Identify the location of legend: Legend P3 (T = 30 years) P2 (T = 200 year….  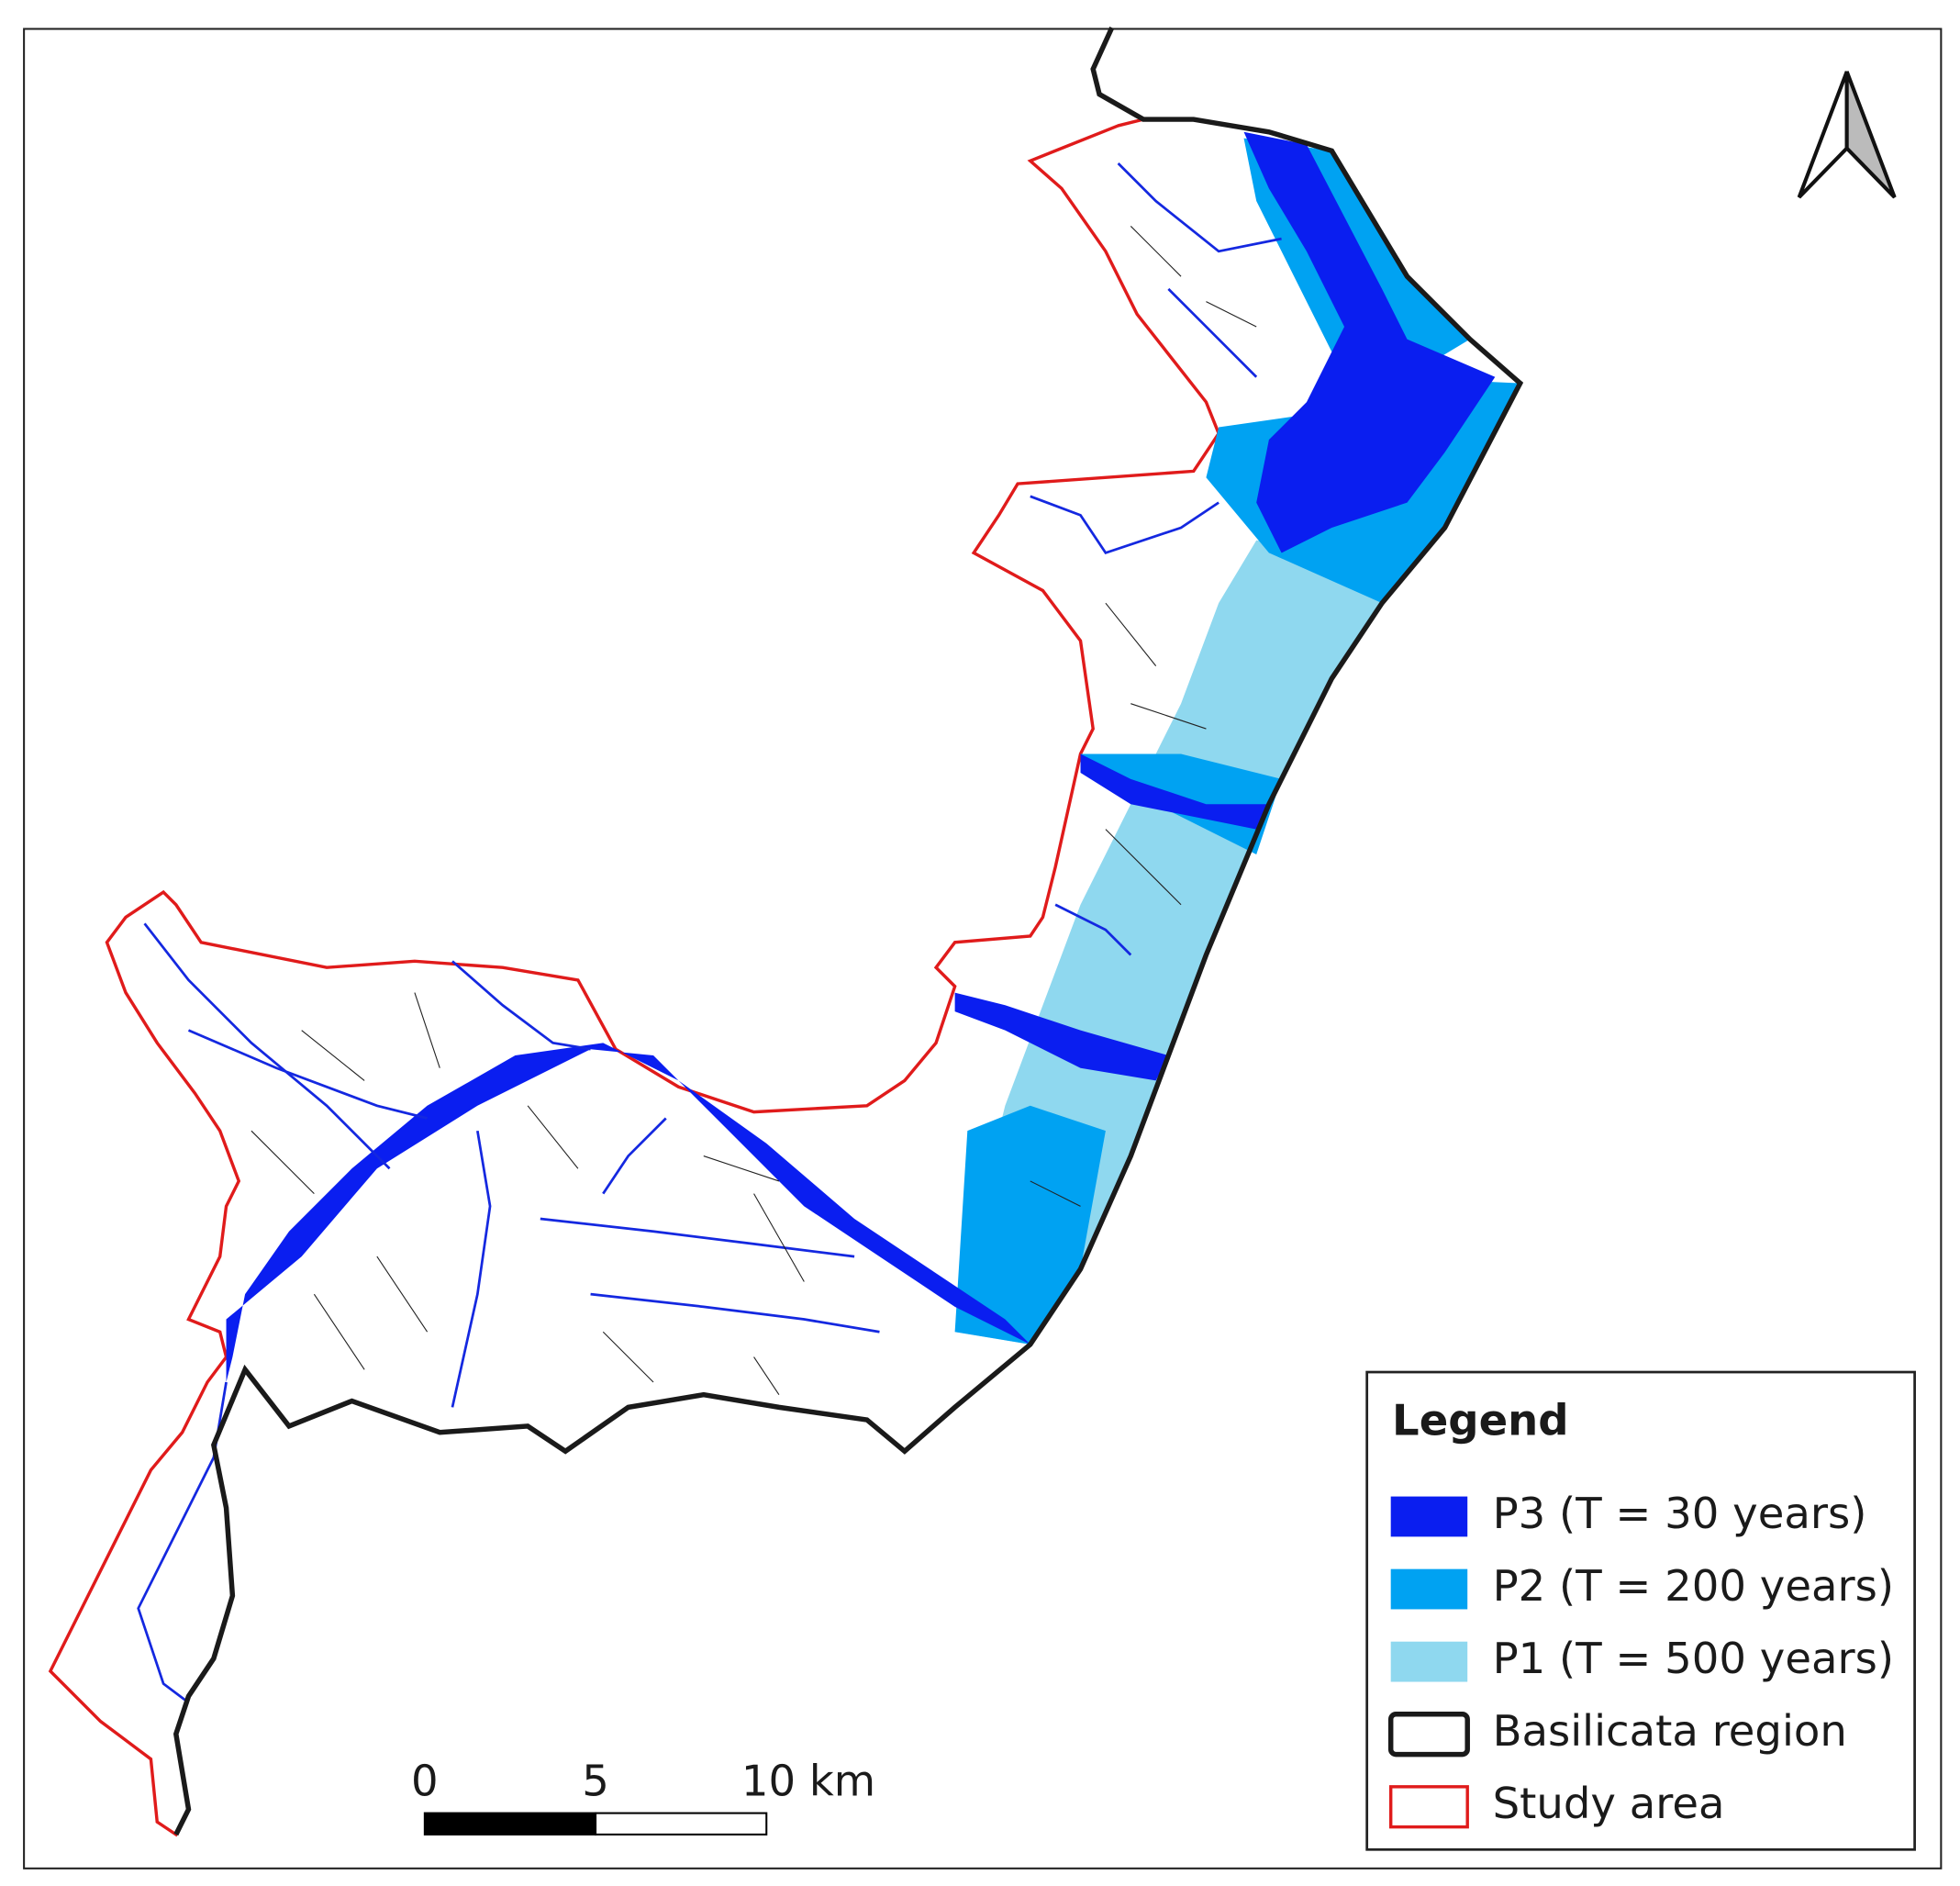
(1640, 1610).